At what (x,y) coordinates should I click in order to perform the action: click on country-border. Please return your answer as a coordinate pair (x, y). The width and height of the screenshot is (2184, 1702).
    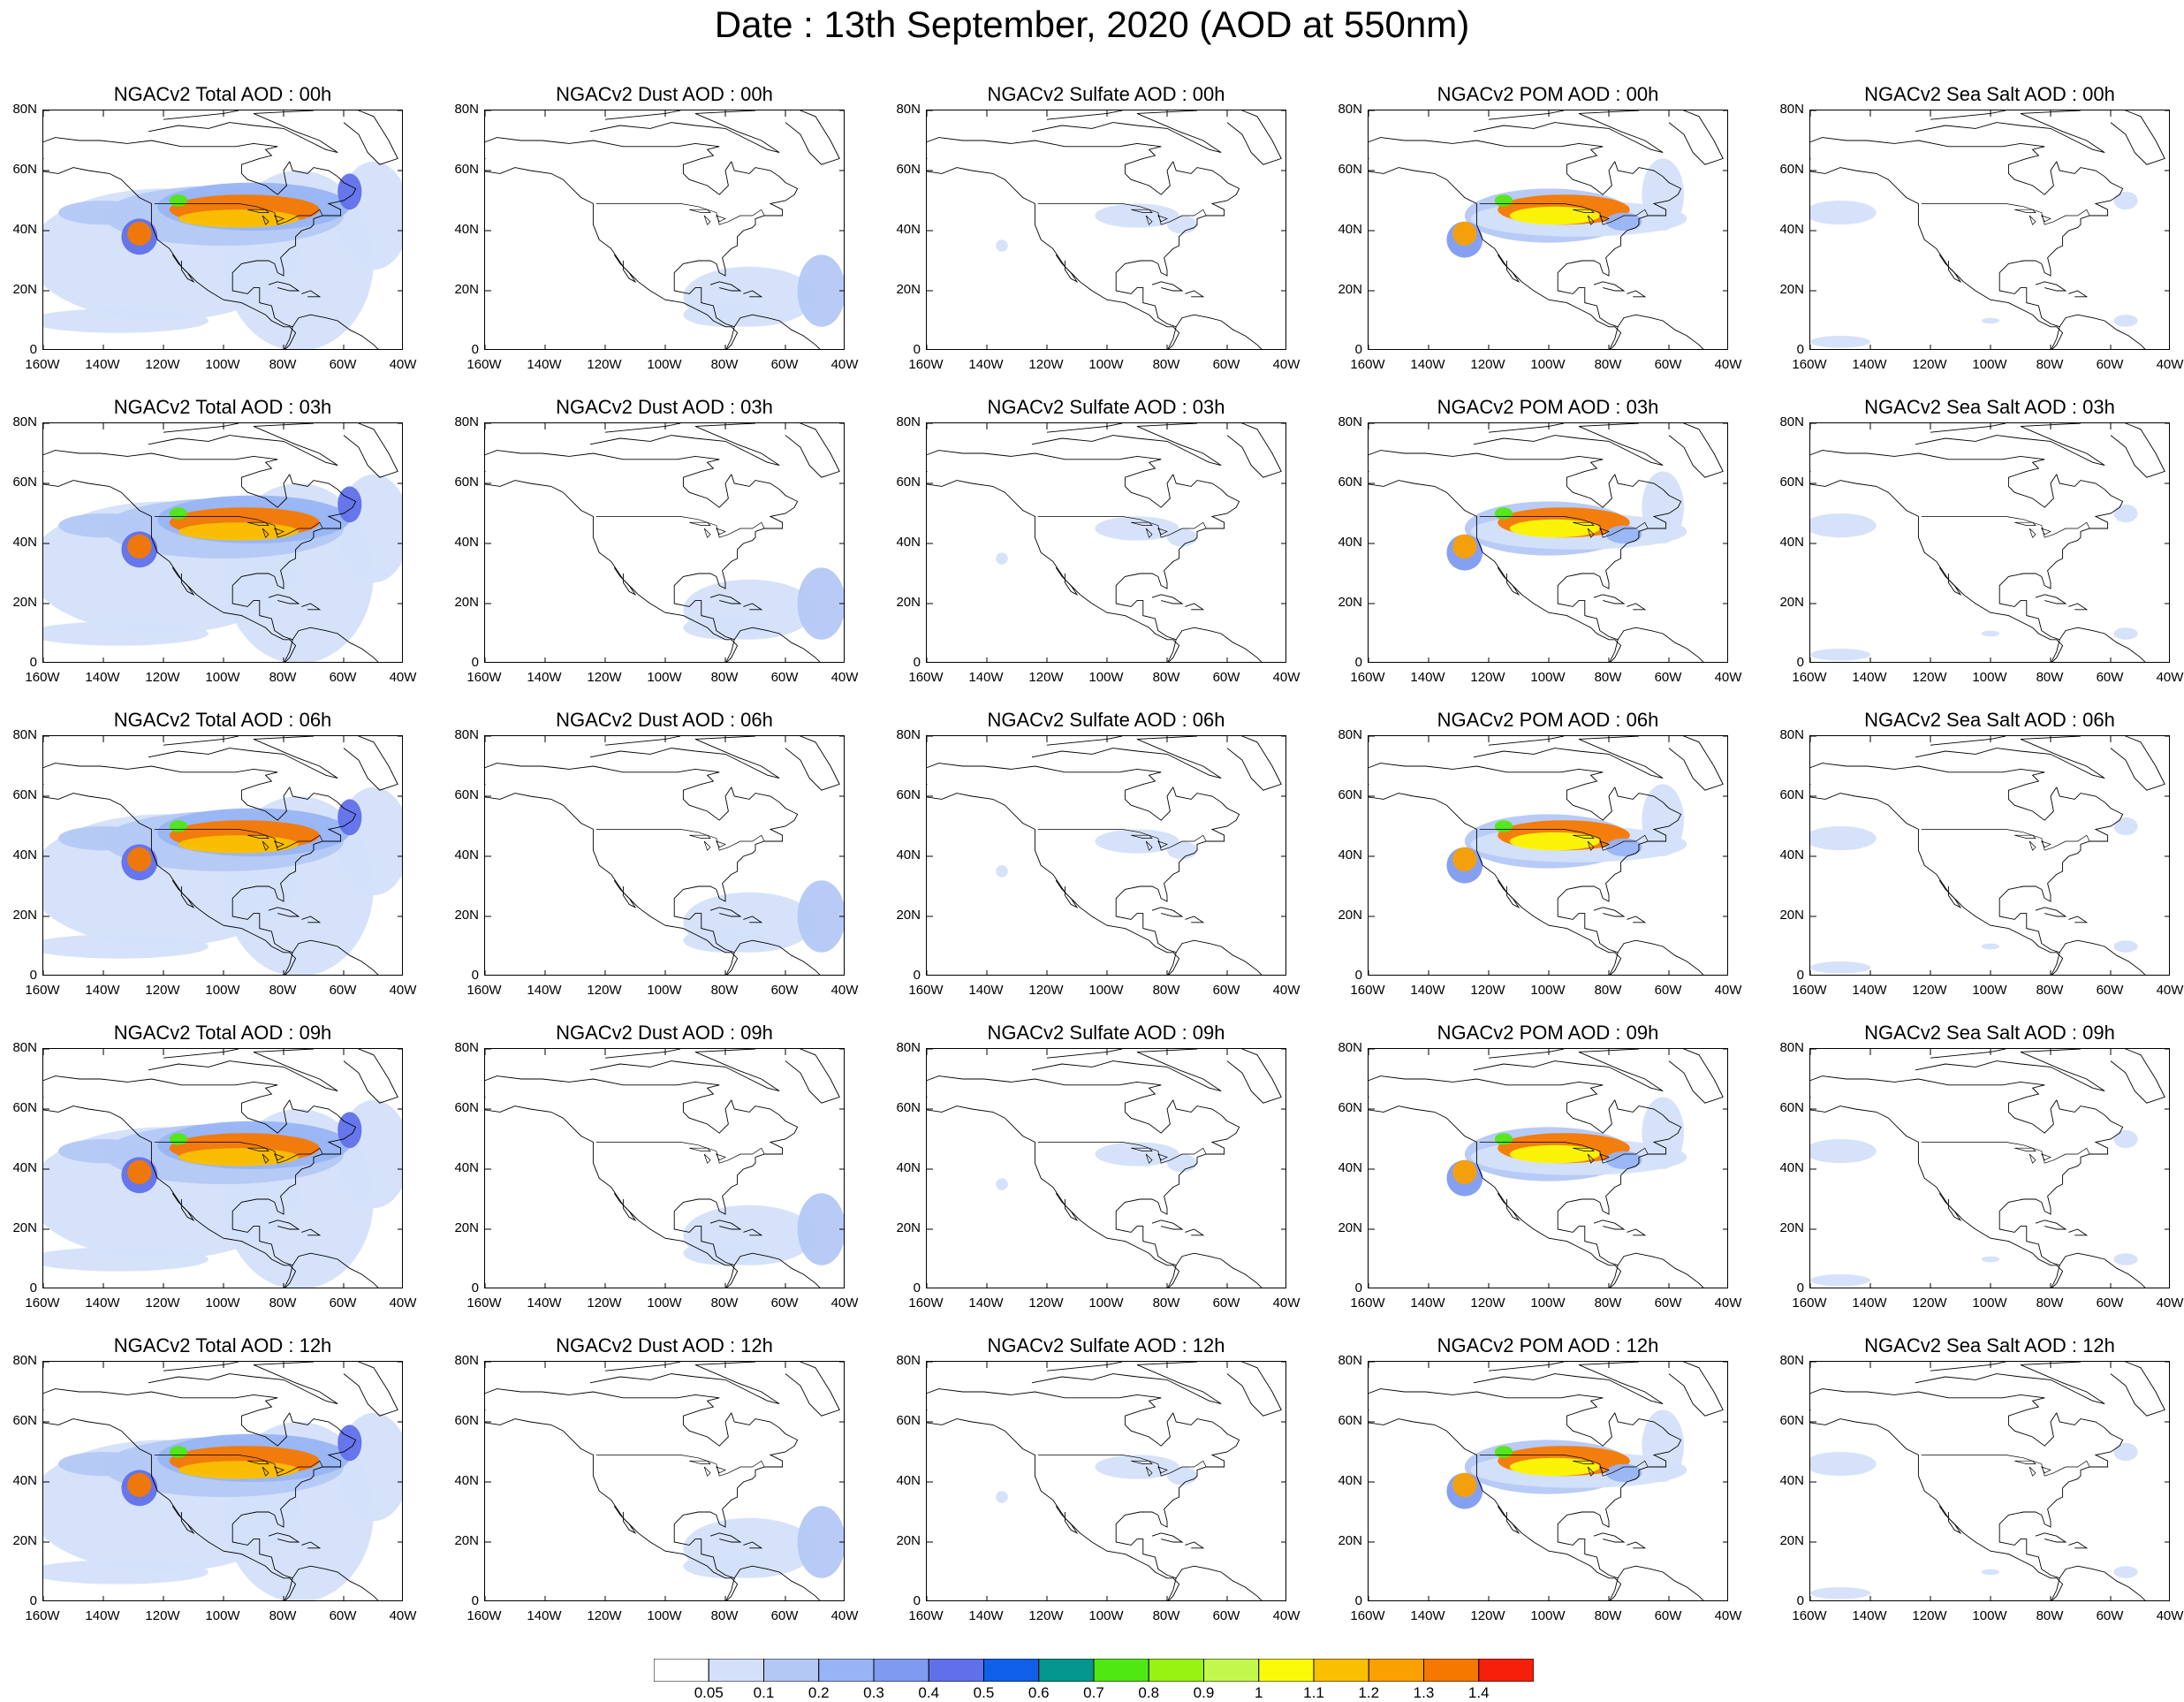
    Looking at the image, I should click on (1564, 840).